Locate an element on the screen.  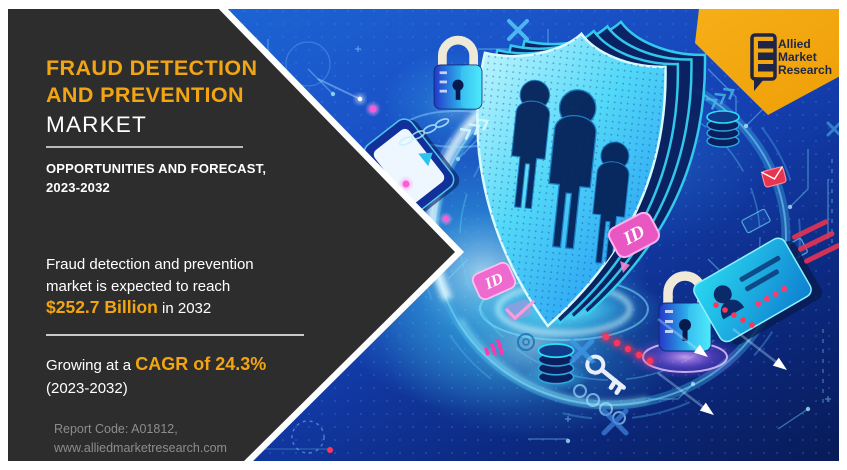
bottom-left-accents is located at coordinates (308, 247).